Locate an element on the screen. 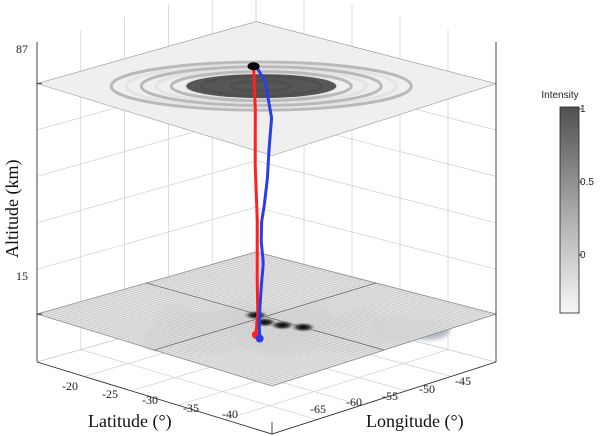  lon-tick-5: -45 is located at coordinates (463, 381).